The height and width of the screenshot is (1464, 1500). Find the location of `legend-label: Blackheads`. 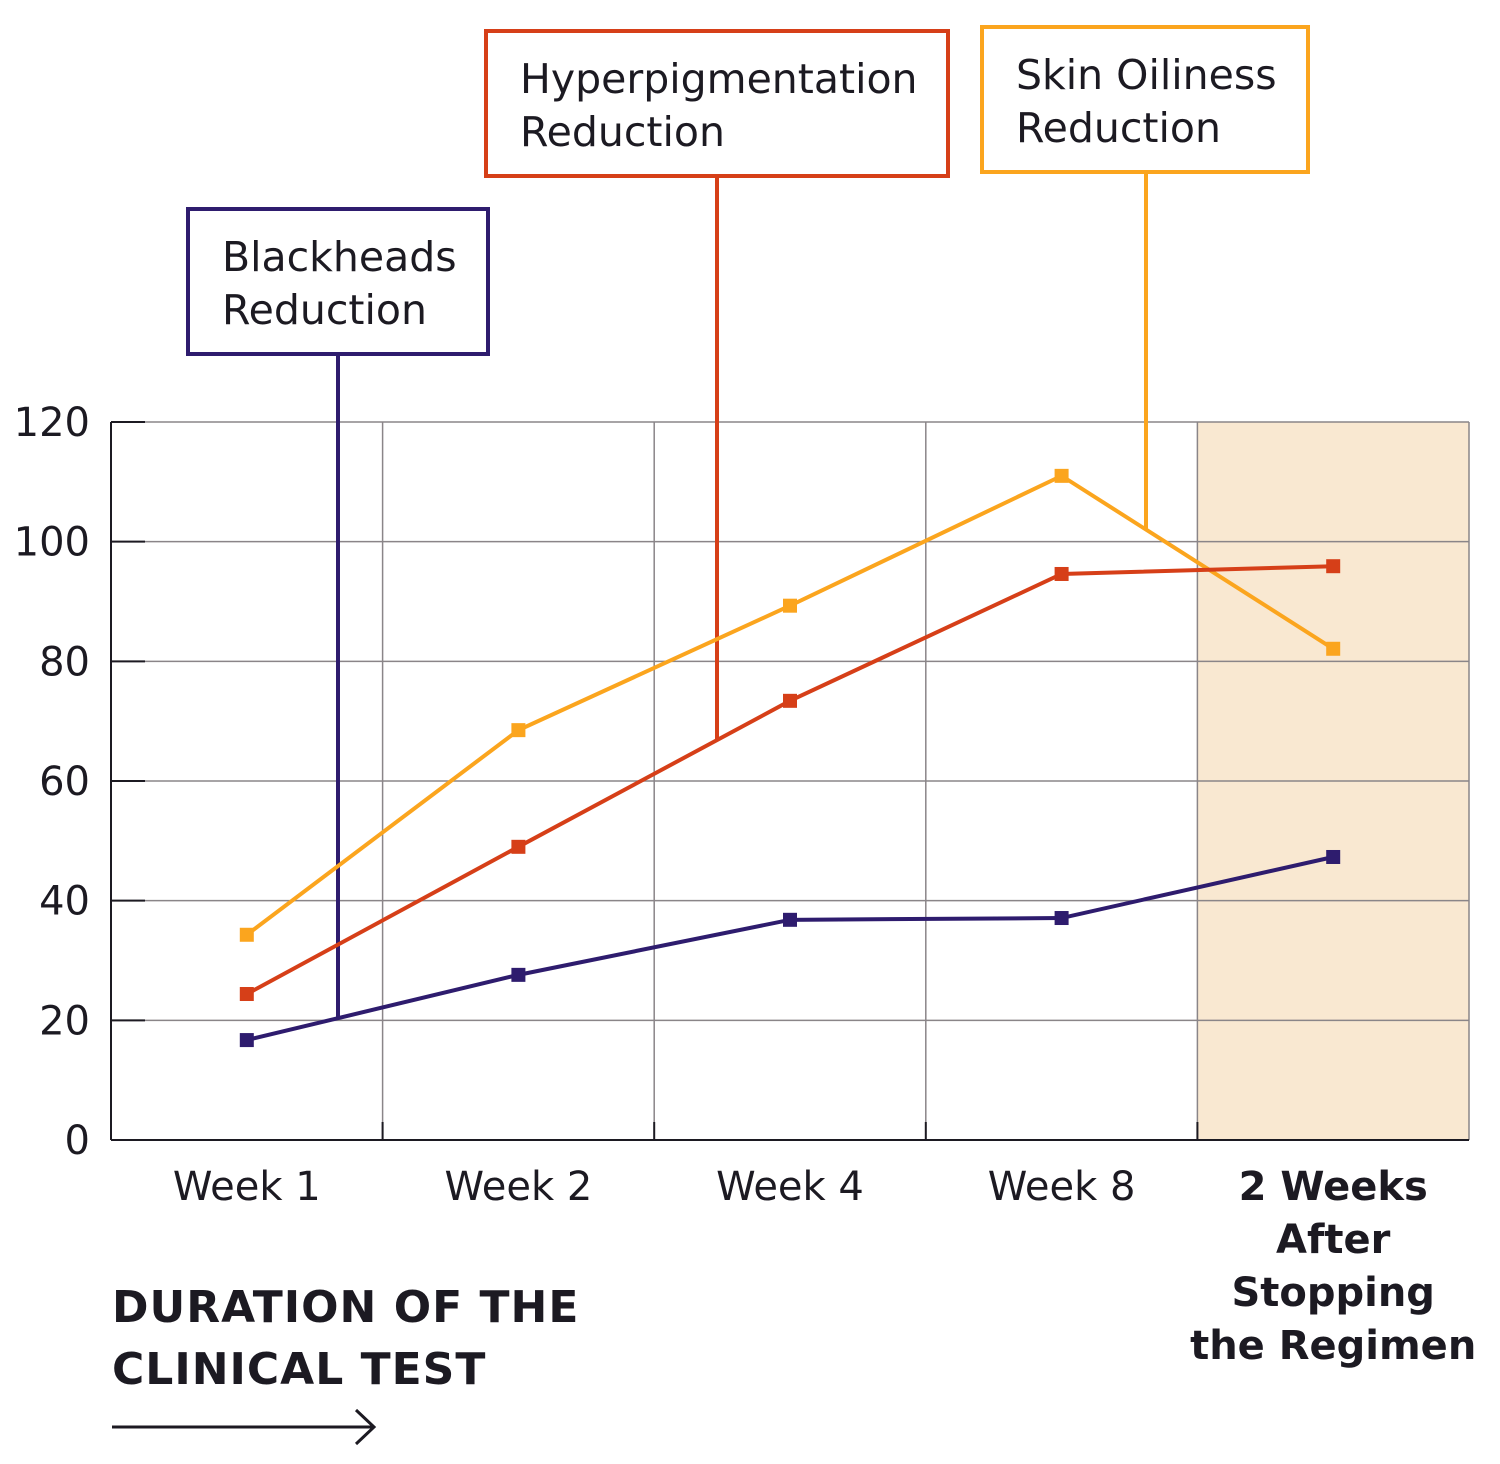

legend-label: Blackheads is located at coordinates (339, 257).